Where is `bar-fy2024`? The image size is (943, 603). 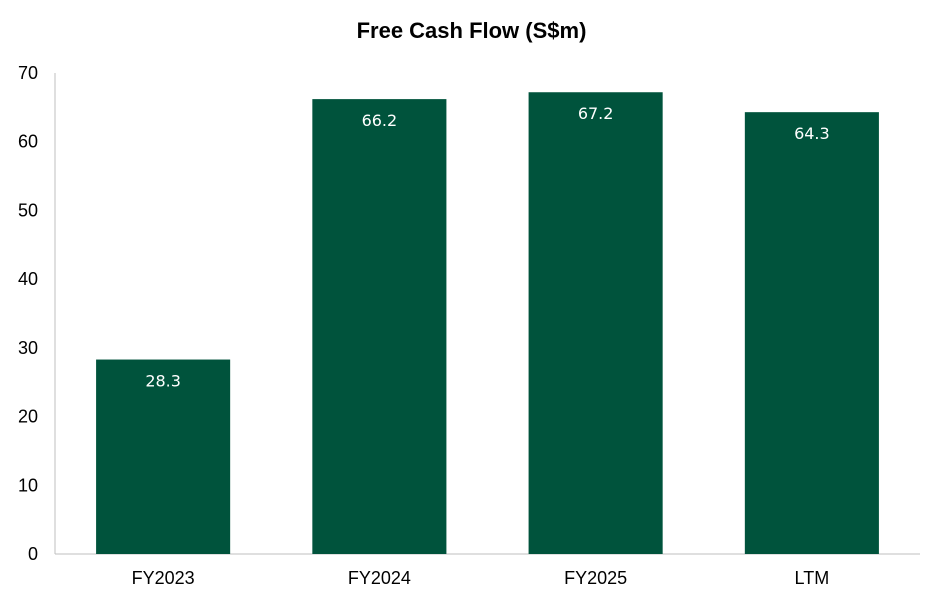 bar-fy2024 is located at coordinates (379, 327).